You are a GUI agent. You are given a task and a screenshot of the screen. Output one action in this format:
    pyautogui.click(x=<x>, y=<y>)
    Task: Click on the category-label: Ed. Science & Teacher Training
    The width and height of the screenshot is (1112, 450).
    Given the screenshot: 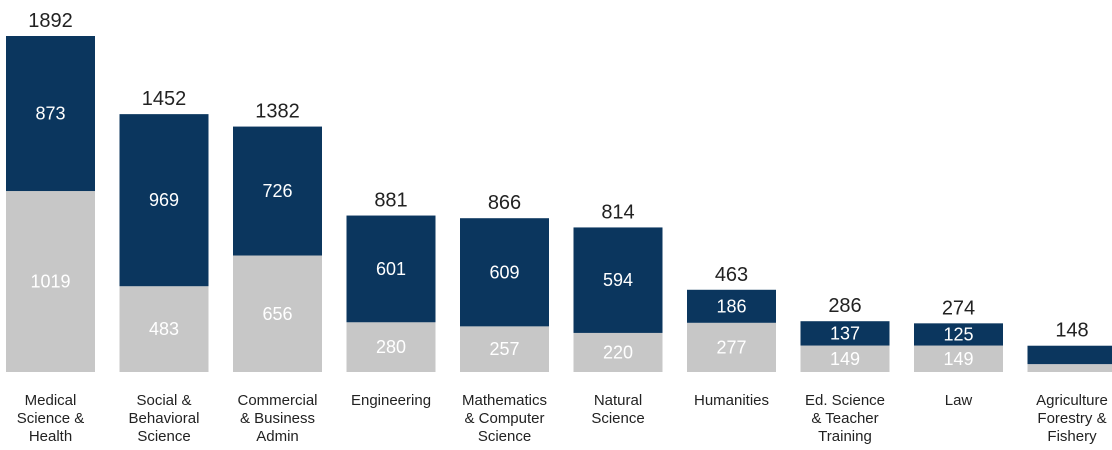 What is the action you would take?
    pyautogui.click(x=845, y=418)
    